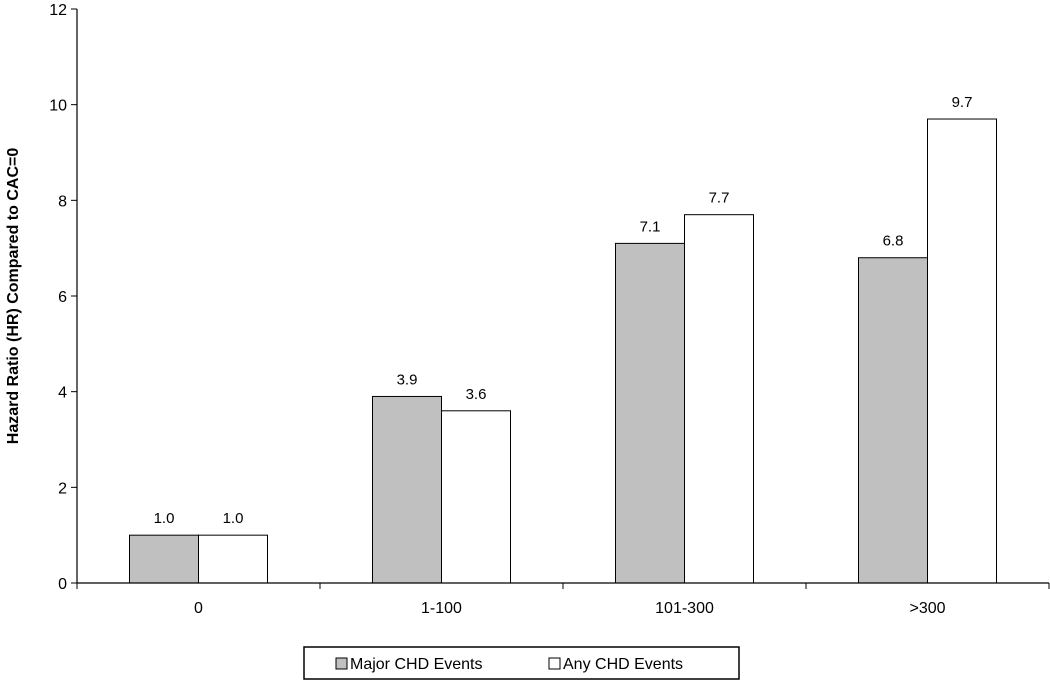  I want to click on y-tick-label: 10, so click(58, 106).